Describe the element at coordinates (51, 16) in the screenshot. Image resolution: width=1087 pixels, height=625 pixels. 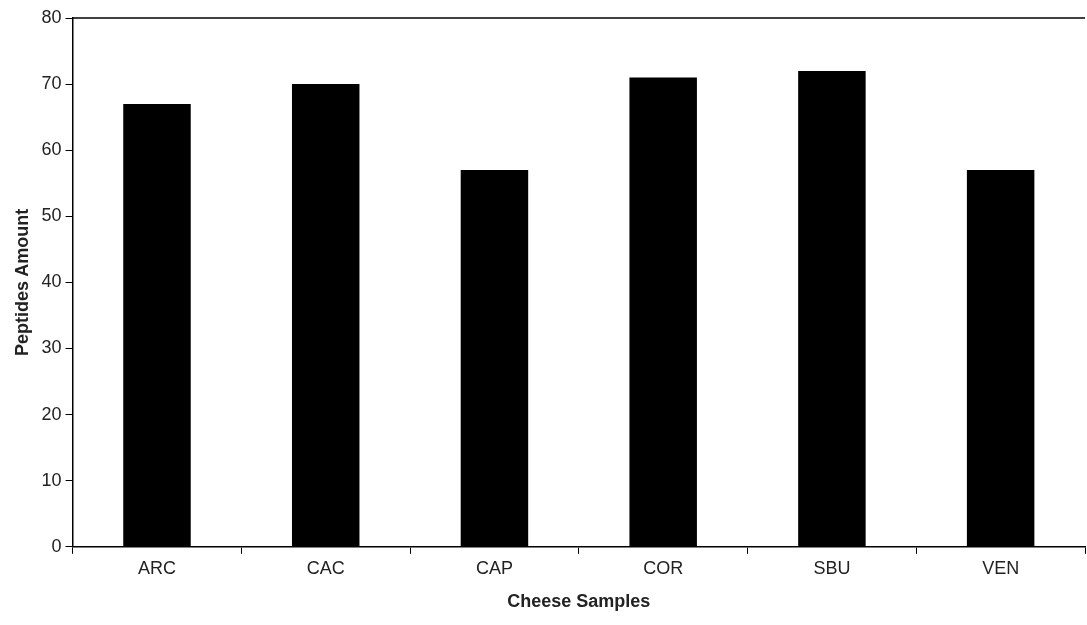
I see `y-tick-label: 80` at that location.